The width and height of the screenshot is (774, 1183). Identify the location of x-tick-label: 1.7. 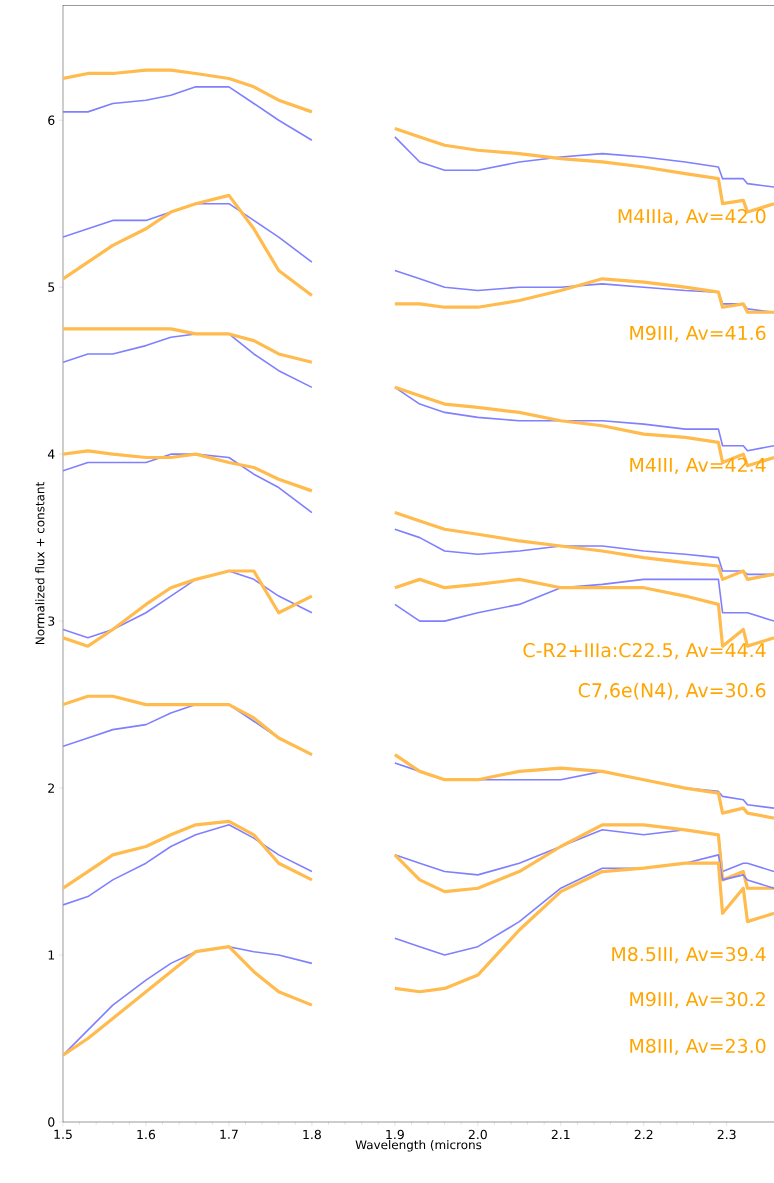
(229, 1134).